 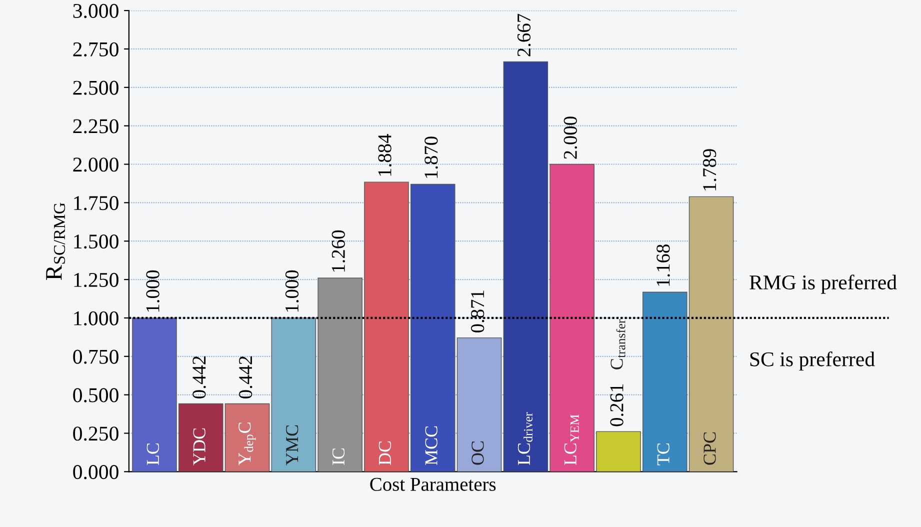 What do you see at coordinates (95, 433) in the screenshot?
I see `y-tick-label: 0.250` at bounding box center [95, 433].